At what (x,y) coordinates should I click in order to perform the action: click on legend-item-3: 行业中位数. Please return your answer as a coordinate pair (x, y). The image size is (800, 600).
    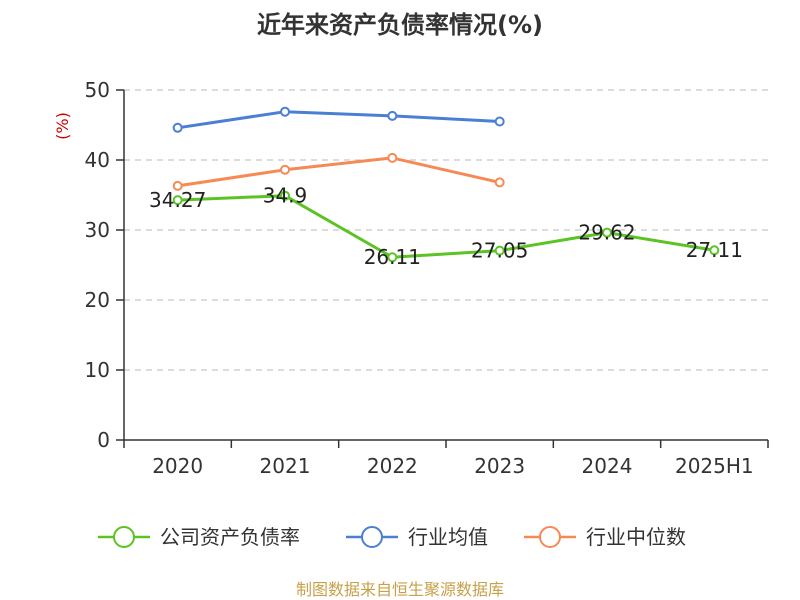
    Looking at the image, I should click on (605, 537).